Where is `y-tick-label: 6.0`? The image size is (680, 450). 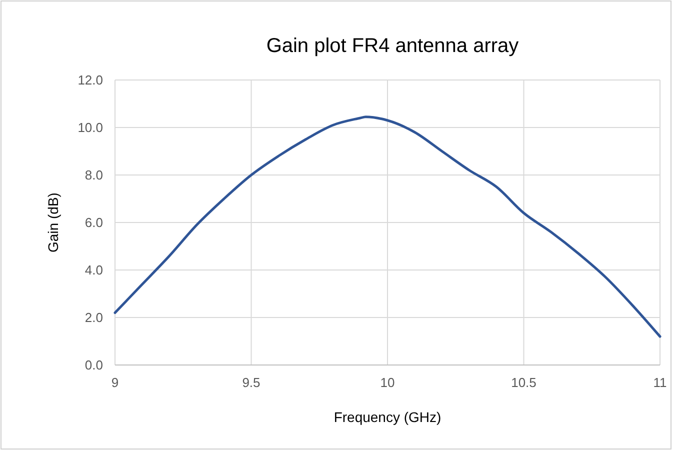
y-tick-label: 6.0 is located at coordinates (93, 222).